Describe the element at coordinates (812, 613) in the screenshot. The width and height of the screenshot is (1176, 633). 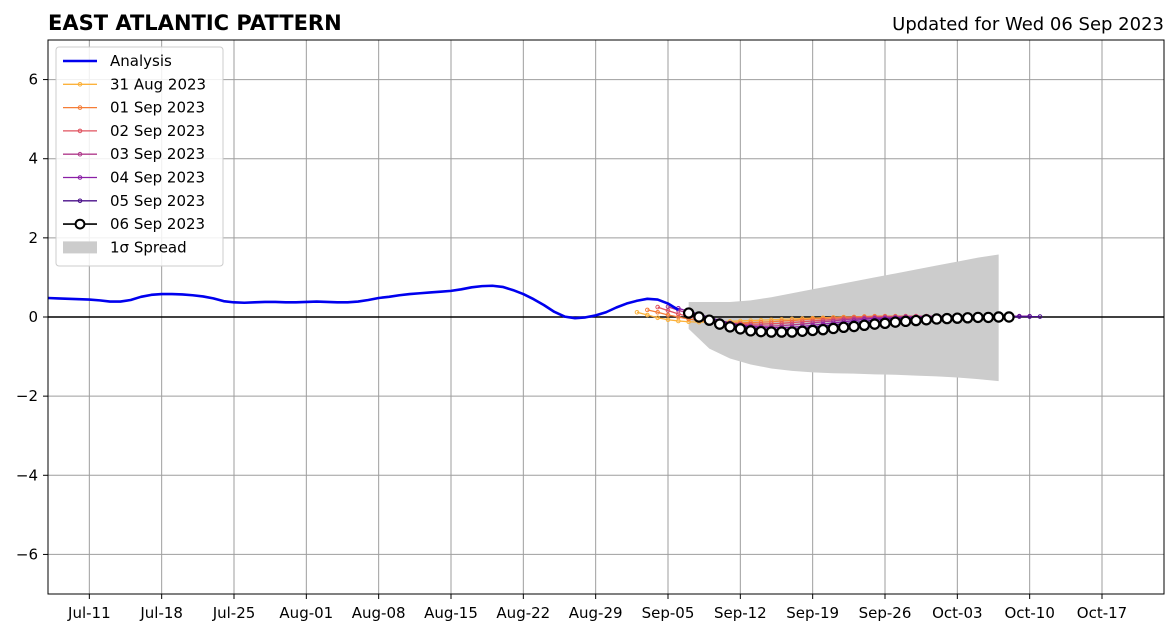
I see `x-tick-label: Sep-19` at that location.